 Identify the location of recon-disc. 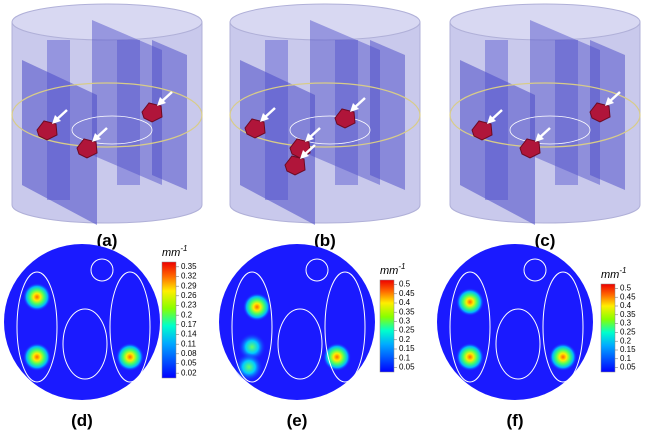
(515, 322).